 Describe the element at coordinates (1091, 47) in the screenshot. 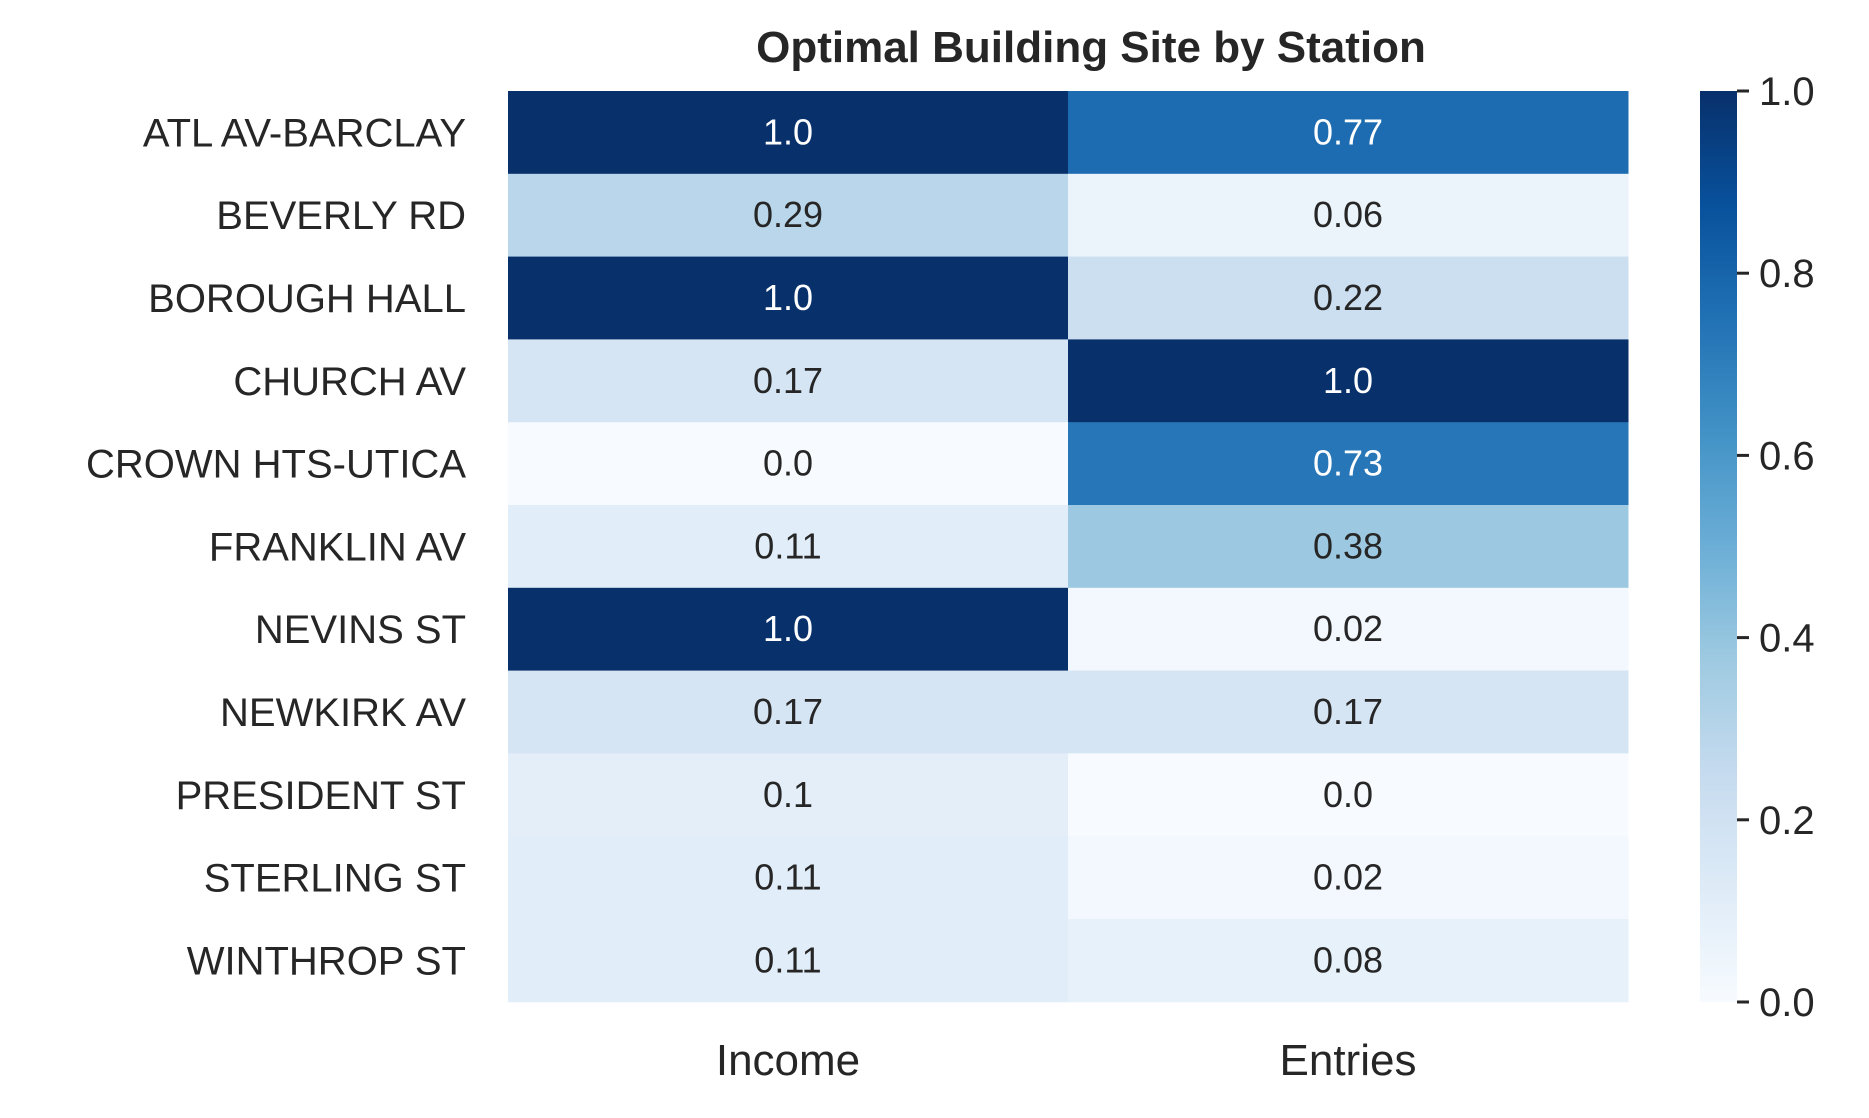

I see `chart-title: Optimal Building Site by Station` at that location.